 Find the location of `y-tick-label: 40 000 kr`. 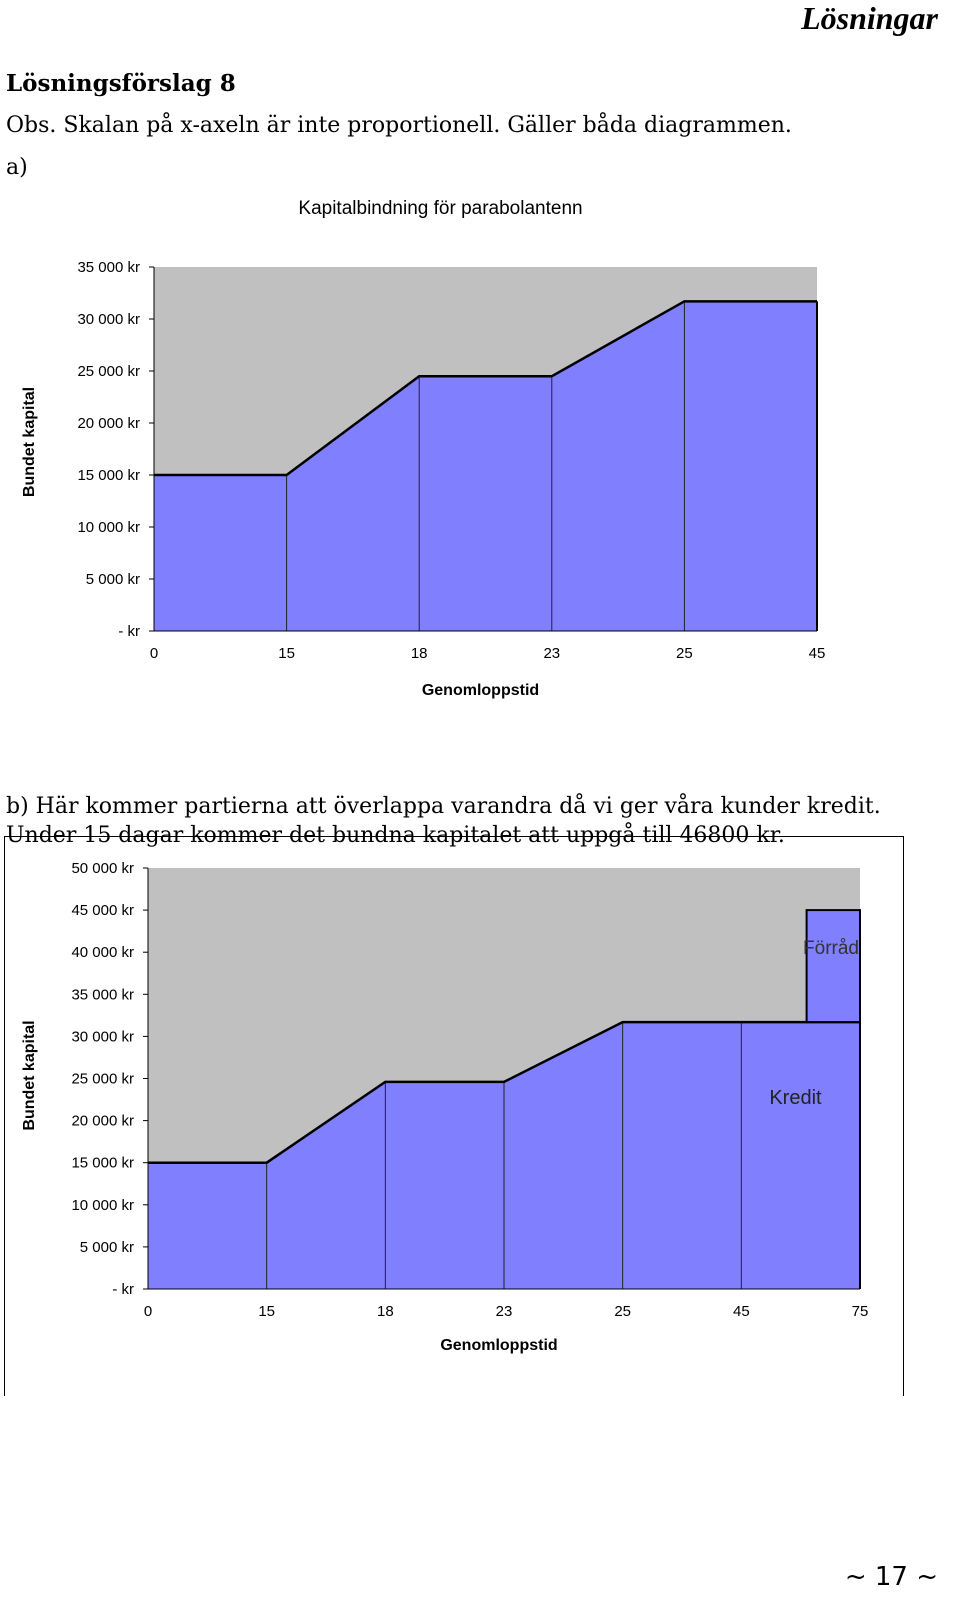

y-tick-label: 40 000 kr is located at coordinates (102, 952).